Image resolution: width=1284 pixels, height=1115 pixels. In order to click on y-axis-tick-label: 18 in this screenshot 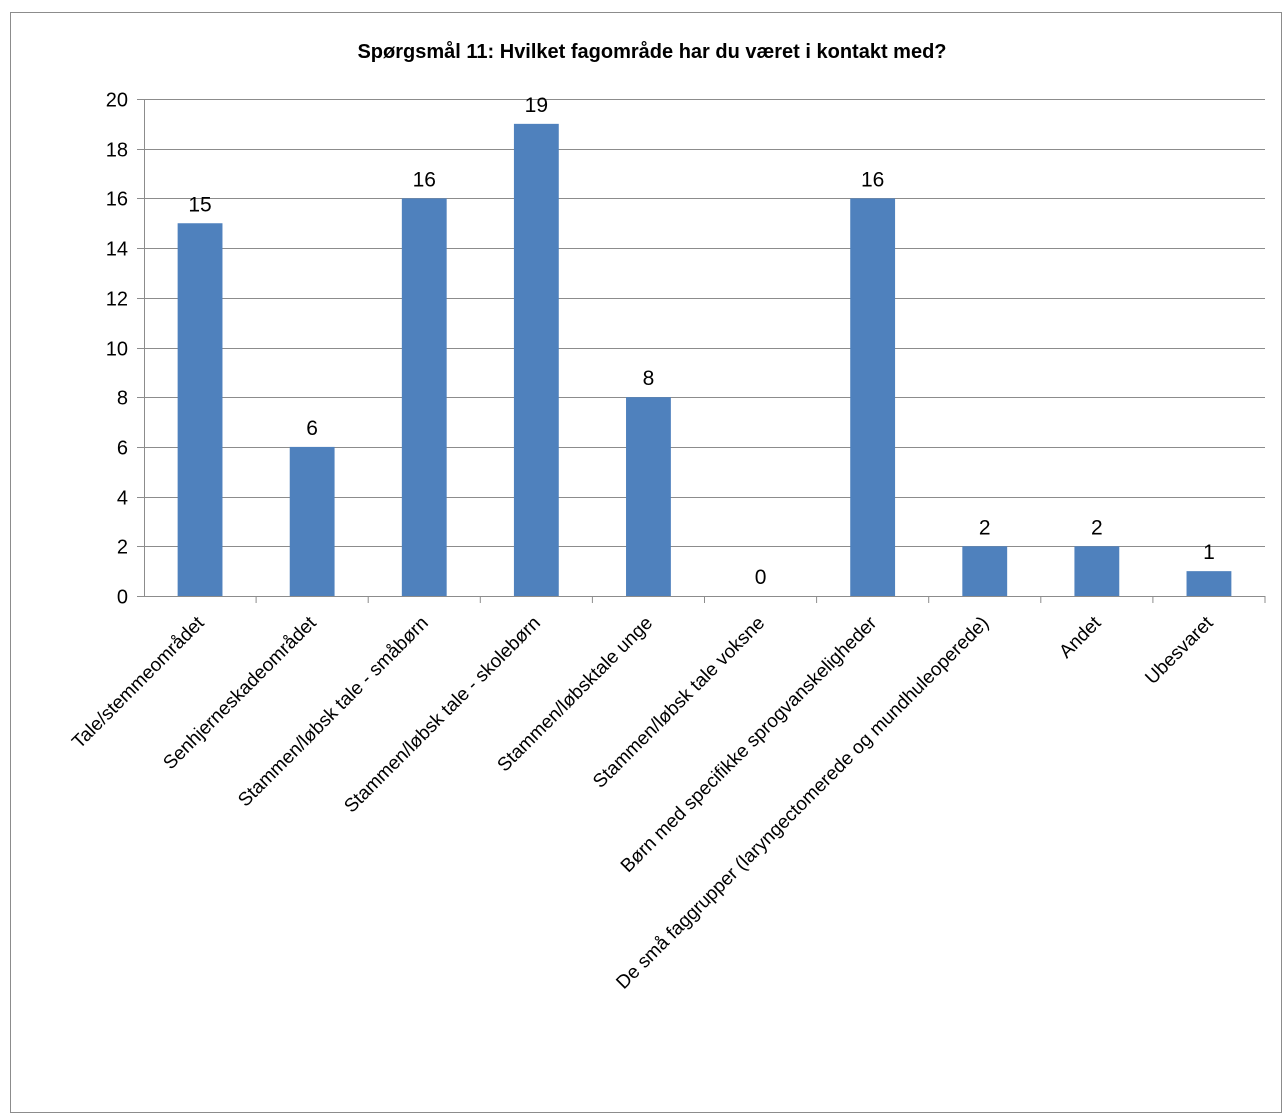, I will do `click(117, 151)`.